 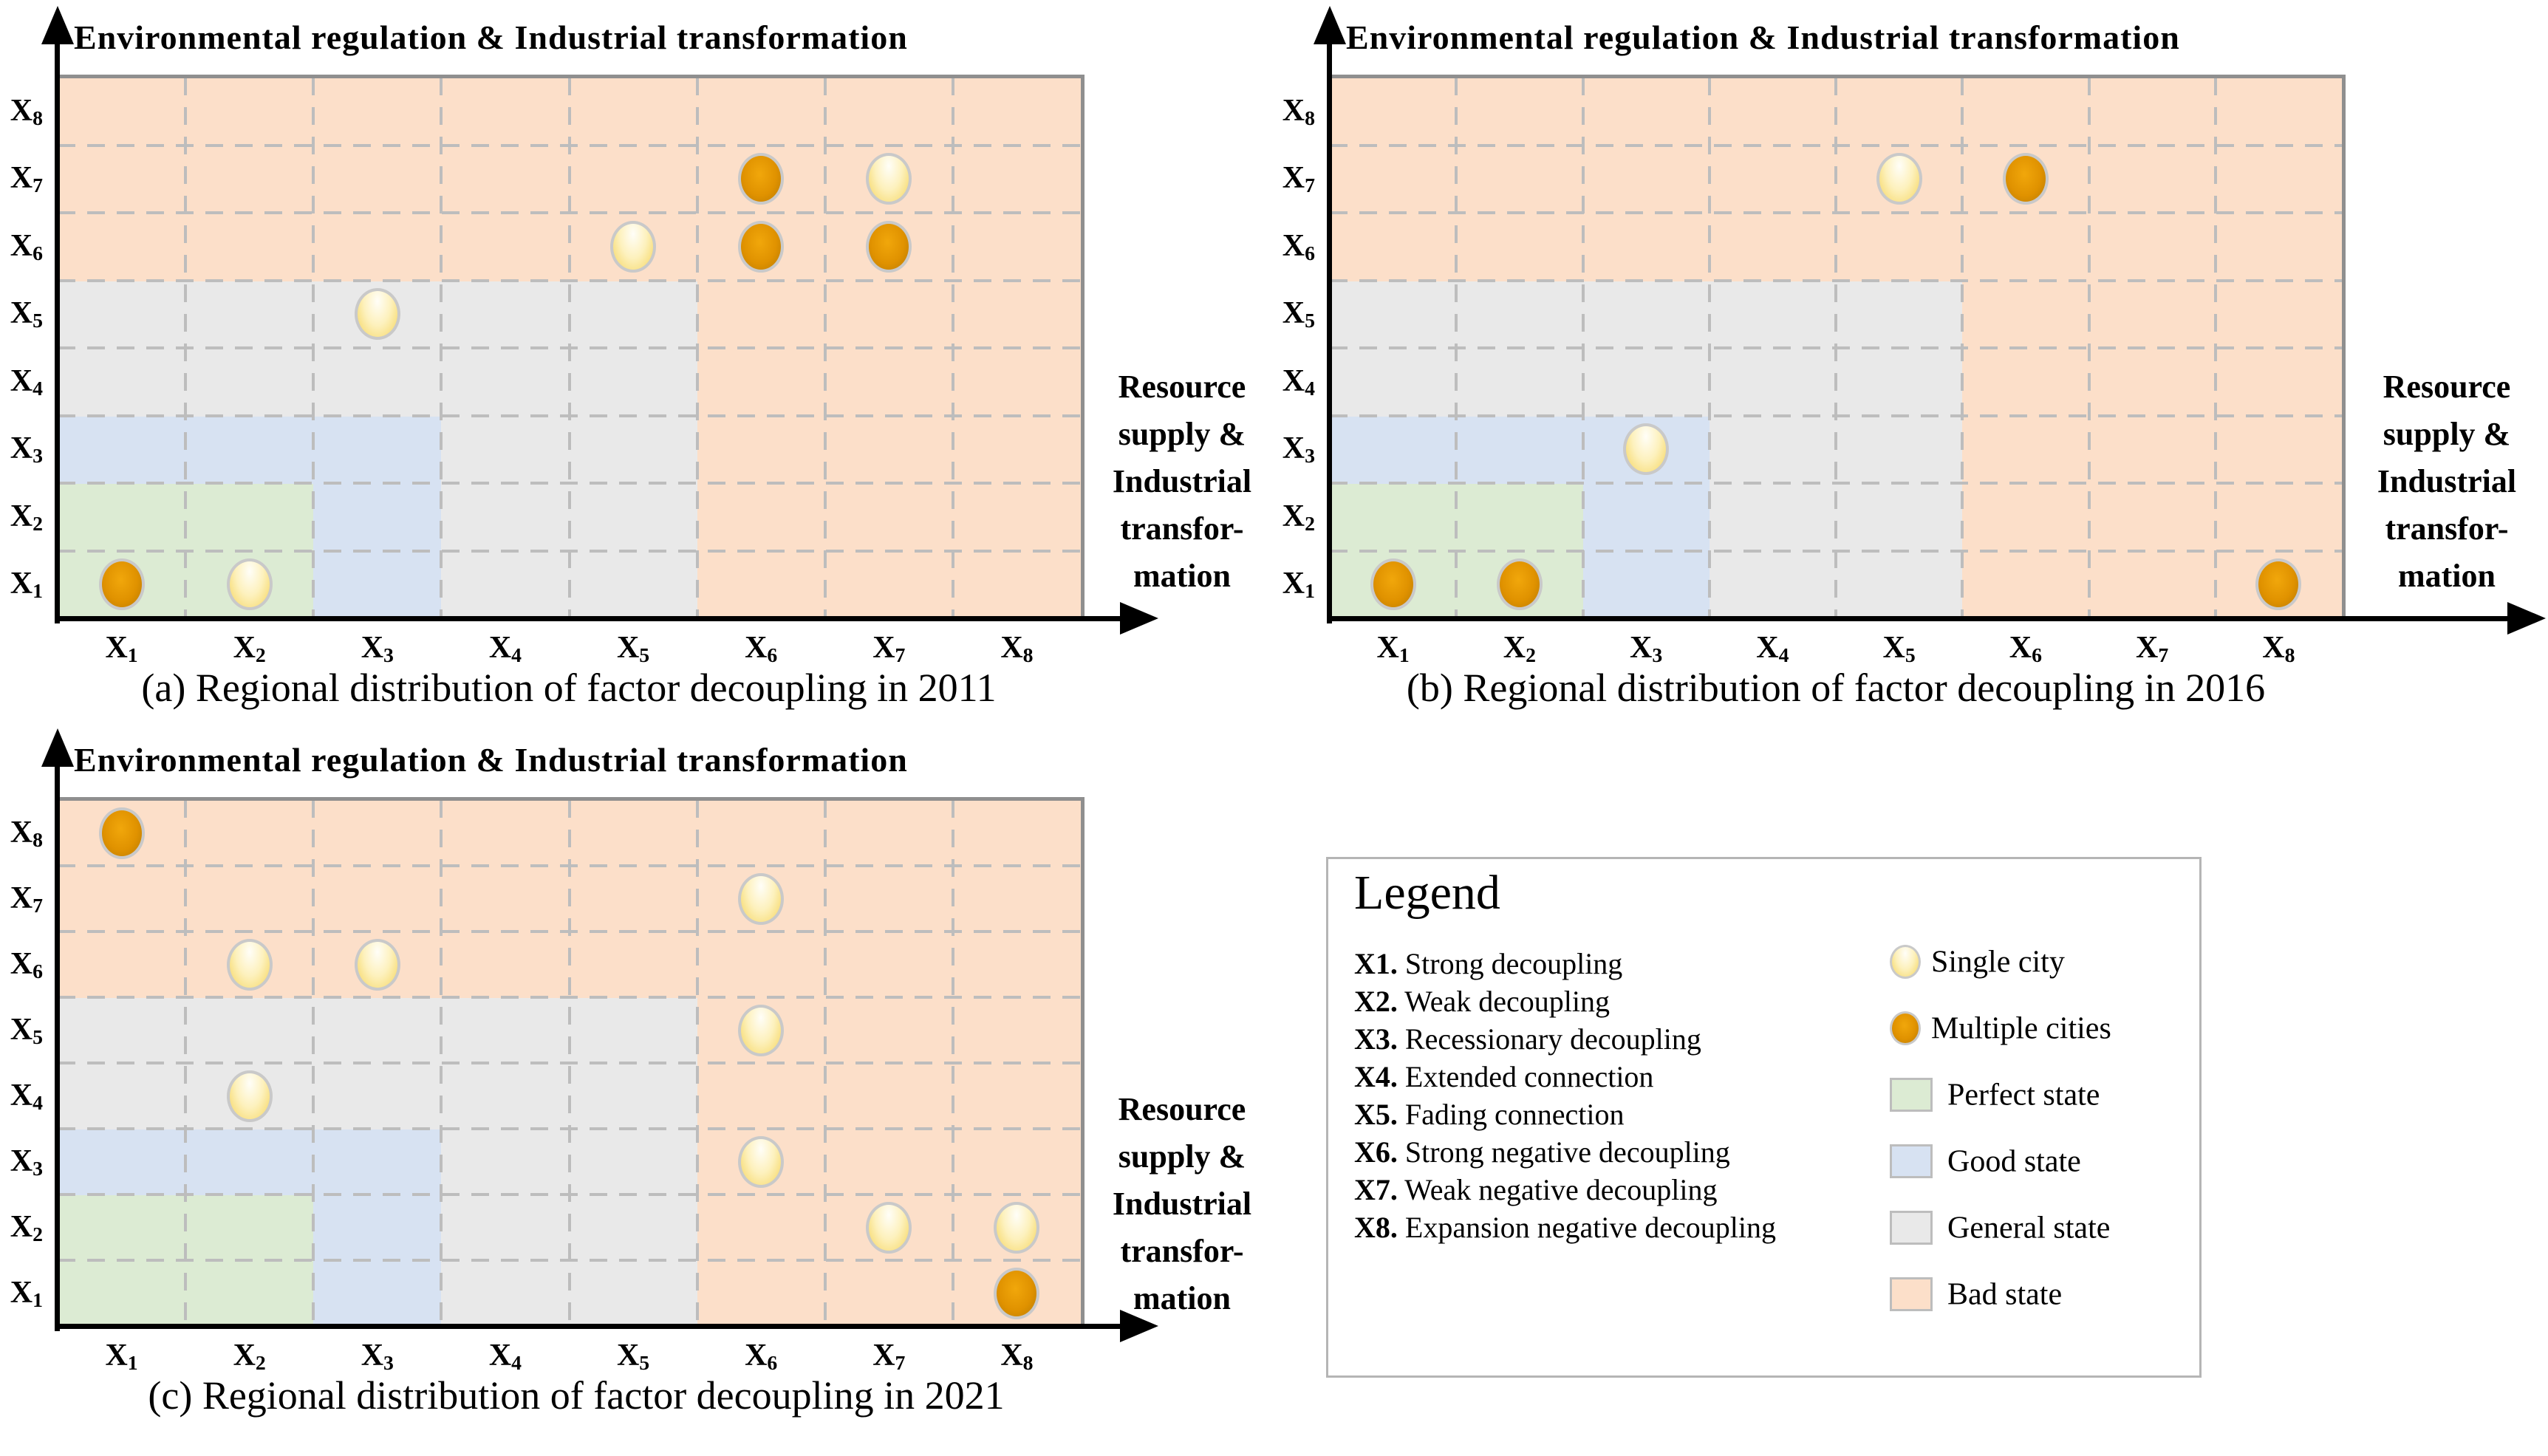 I want to click on x-axis-line, so click(x=592, y=618).